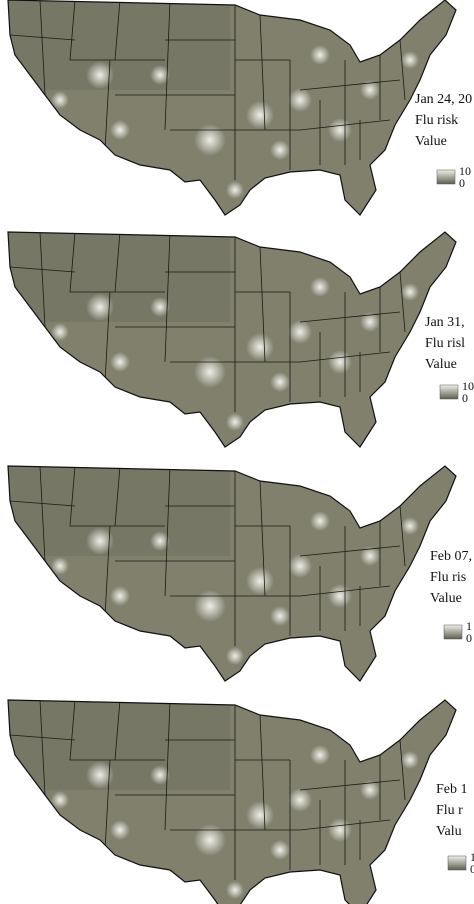 The image size is (474, 904). Describe the element at coordinates (436, 120) in the screenshot. I see `risk-label: Flu risk` at that location.